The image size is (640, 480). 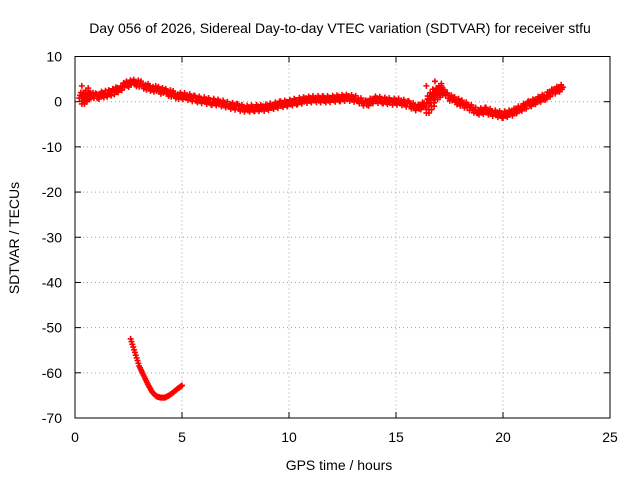 What do you see at coordinates (289, 437) in the screenshot?
I see `x-tick-label: 10` at bounding box center [289, 437].